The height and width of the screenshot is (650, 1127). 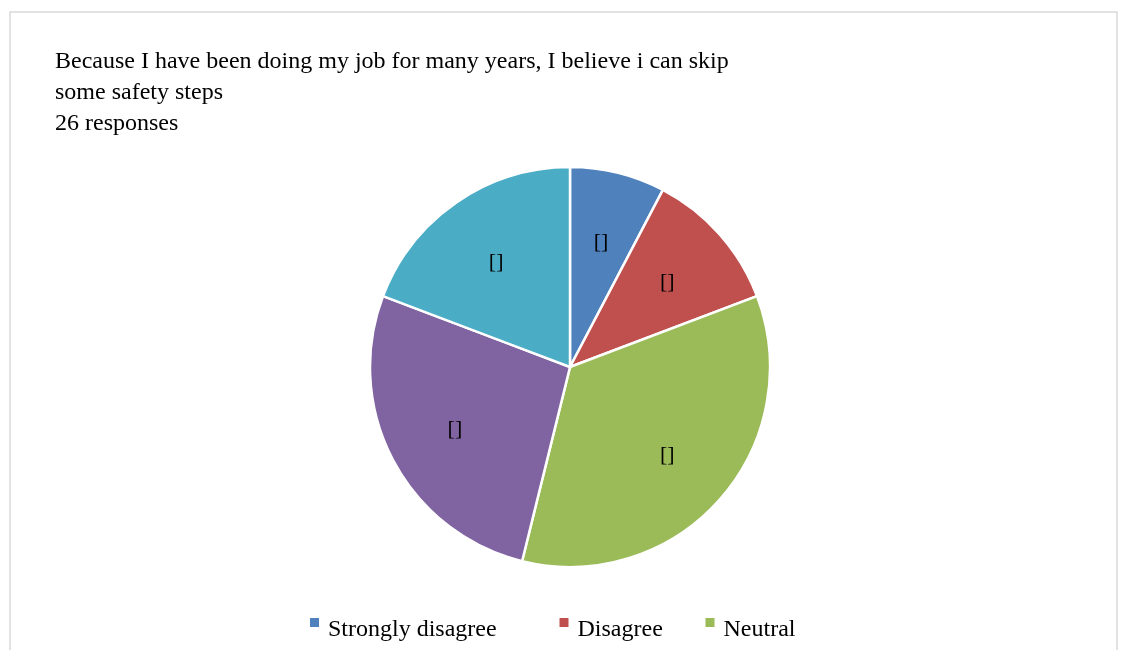 I want to click on text: 26 responses, so click(x=117, y=122).